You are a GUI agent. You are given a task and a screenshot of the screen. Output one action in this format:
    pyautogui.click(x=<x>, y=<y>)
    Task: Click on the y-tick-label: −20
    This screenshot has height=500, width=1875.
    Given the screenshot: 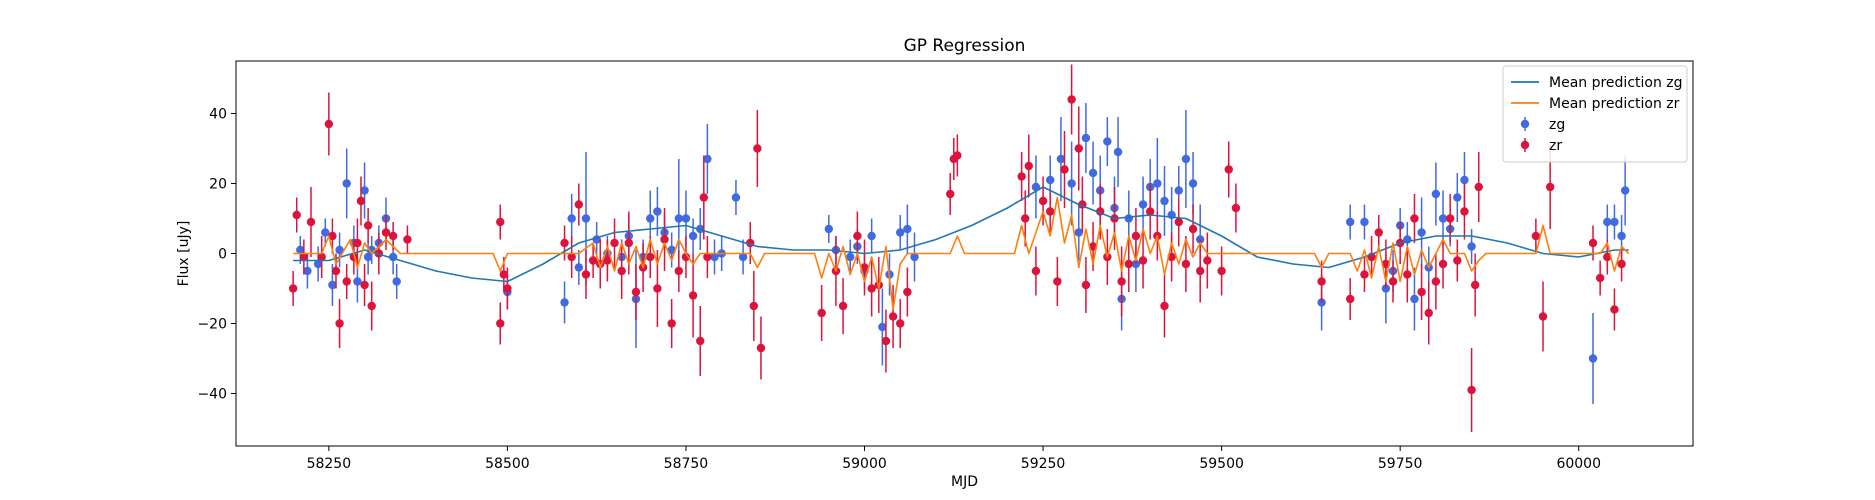 What is the action you would take?
    pyautogui.click(x=212, y=325)
    